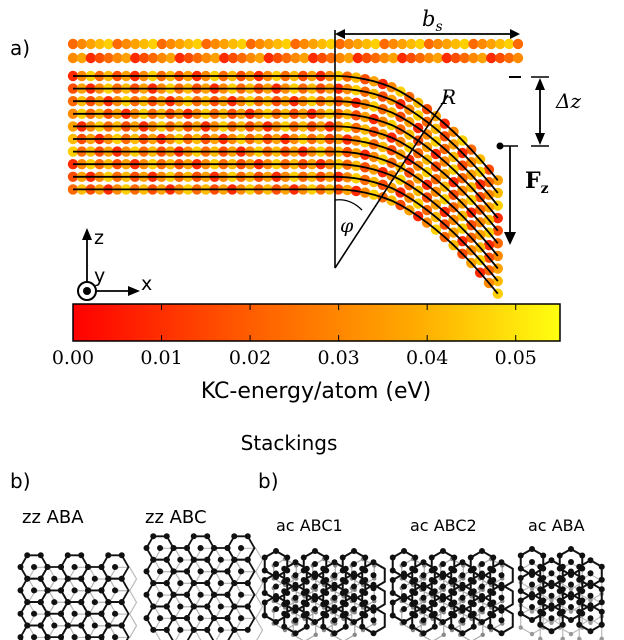 Image resolution: width=624 pixels, height=640 pixels. Describe the element at coordinates (309, 525) in the screenshot. I see `stacking-ac-abc1-label: ac ABC1` at that location.